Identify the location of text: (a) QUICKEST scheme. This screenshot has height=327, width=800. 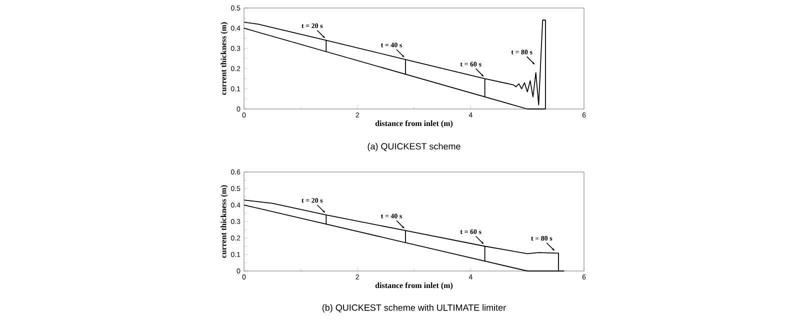
(414, 147).